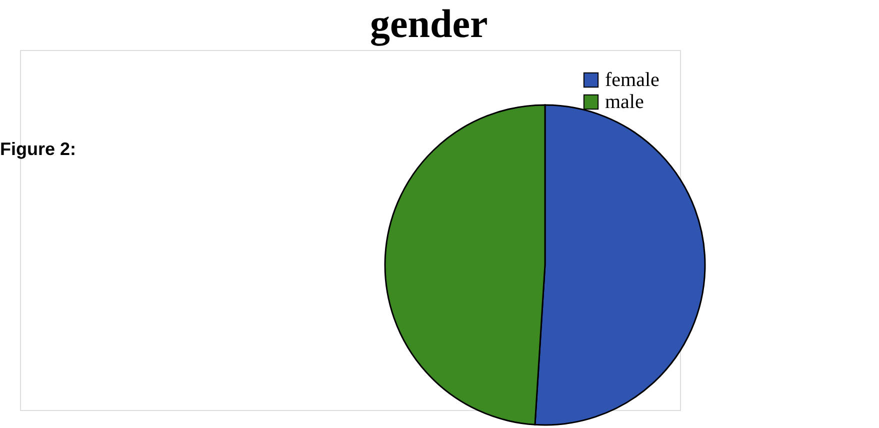  What do you see at coordinates (429, 23) in the screenshot?
I see `chart-title: gender` at bounding box center [429, 23].